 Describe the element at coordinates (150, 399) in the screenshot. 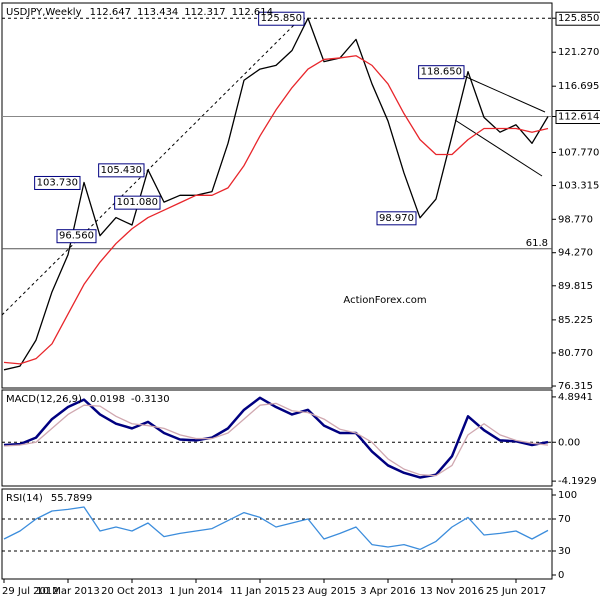

I see `readout: -0.3130` at that location.